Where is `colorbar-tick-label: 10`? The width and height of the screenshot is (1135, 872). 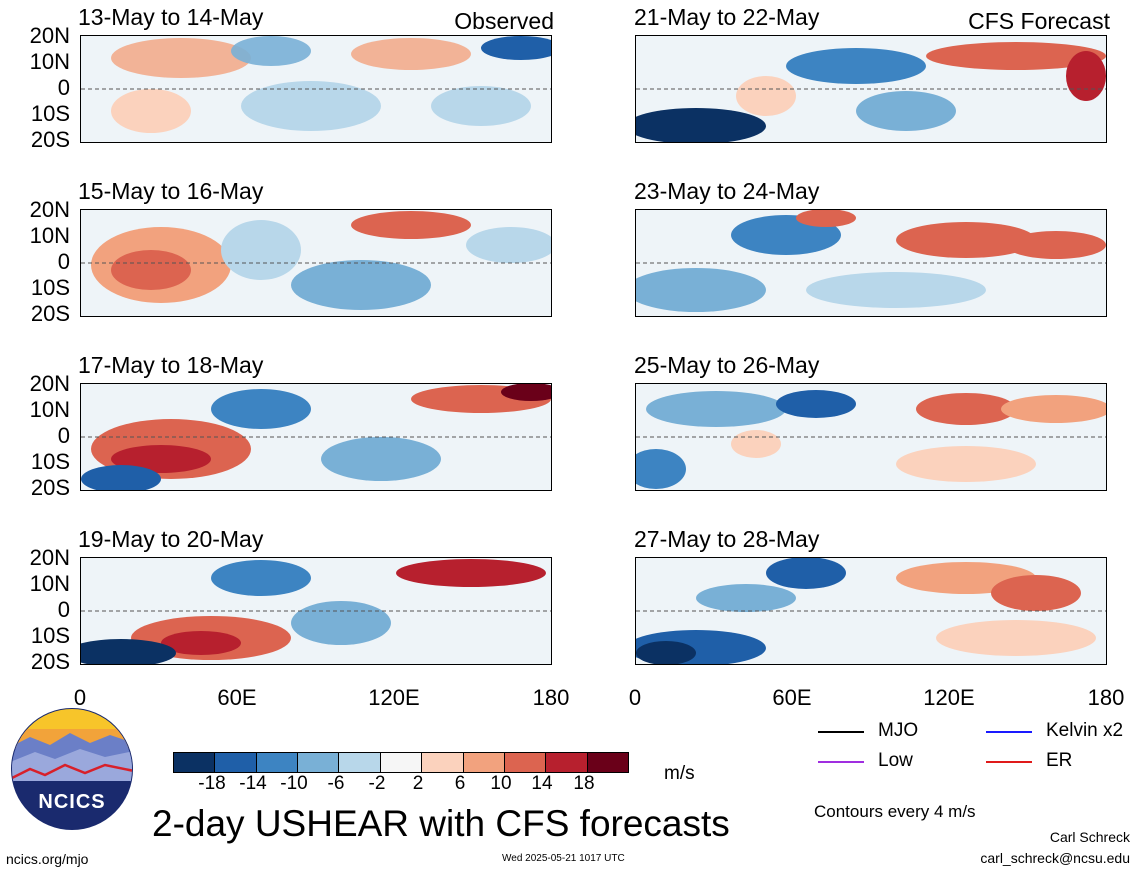 colorbar-tick-label: 10 is located at coordinates (501, 783).